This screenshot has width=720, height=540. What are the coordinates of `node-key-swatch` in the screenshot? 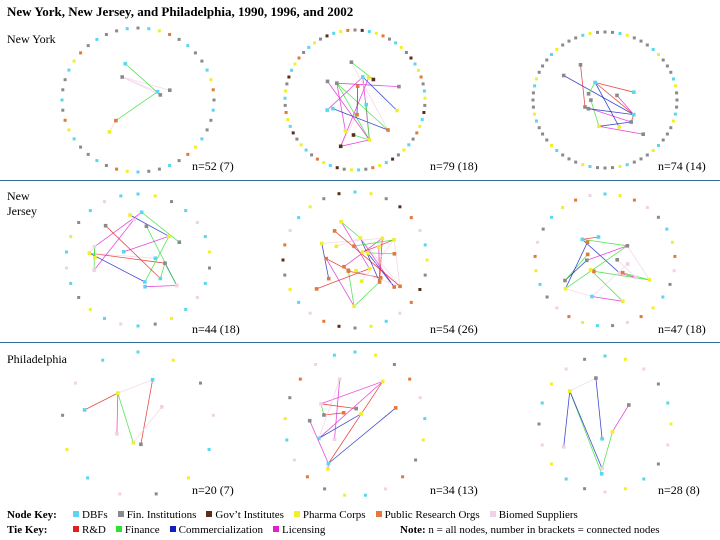 It's located at (76, 514).